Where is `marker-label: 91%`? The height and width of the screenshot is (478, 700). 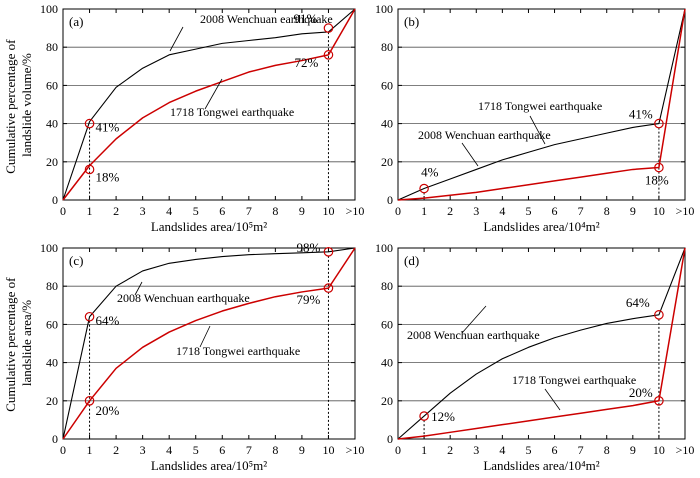
marker-label: 91% is located at coordinates (305, 18).